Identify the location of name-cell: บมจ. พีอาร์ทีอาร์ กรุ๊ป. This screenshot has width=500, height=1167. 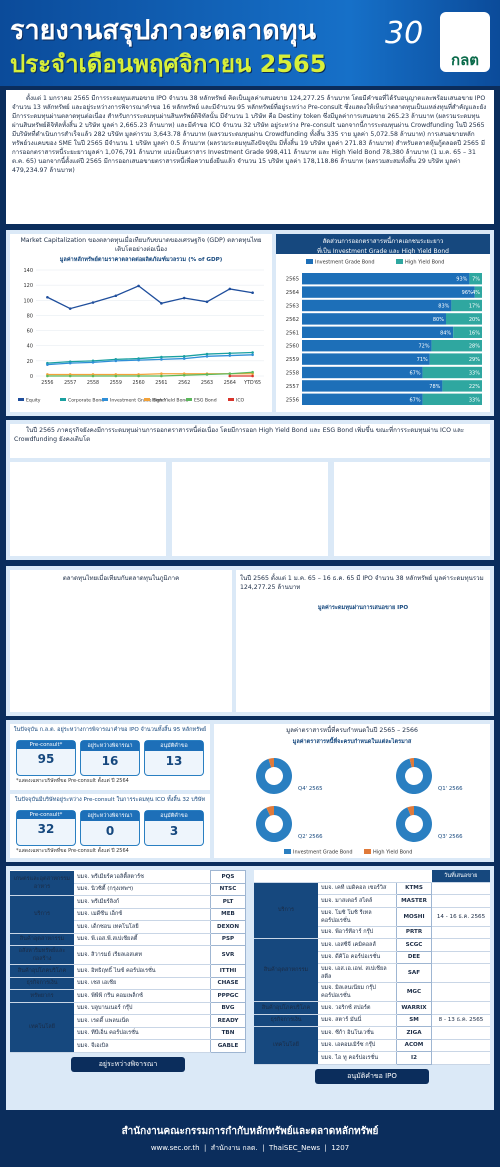
(357, 932).